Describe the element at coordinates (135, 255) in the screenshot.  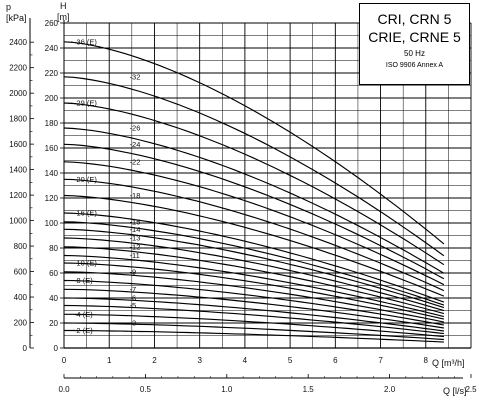
I see `series-label: -11` at that location.